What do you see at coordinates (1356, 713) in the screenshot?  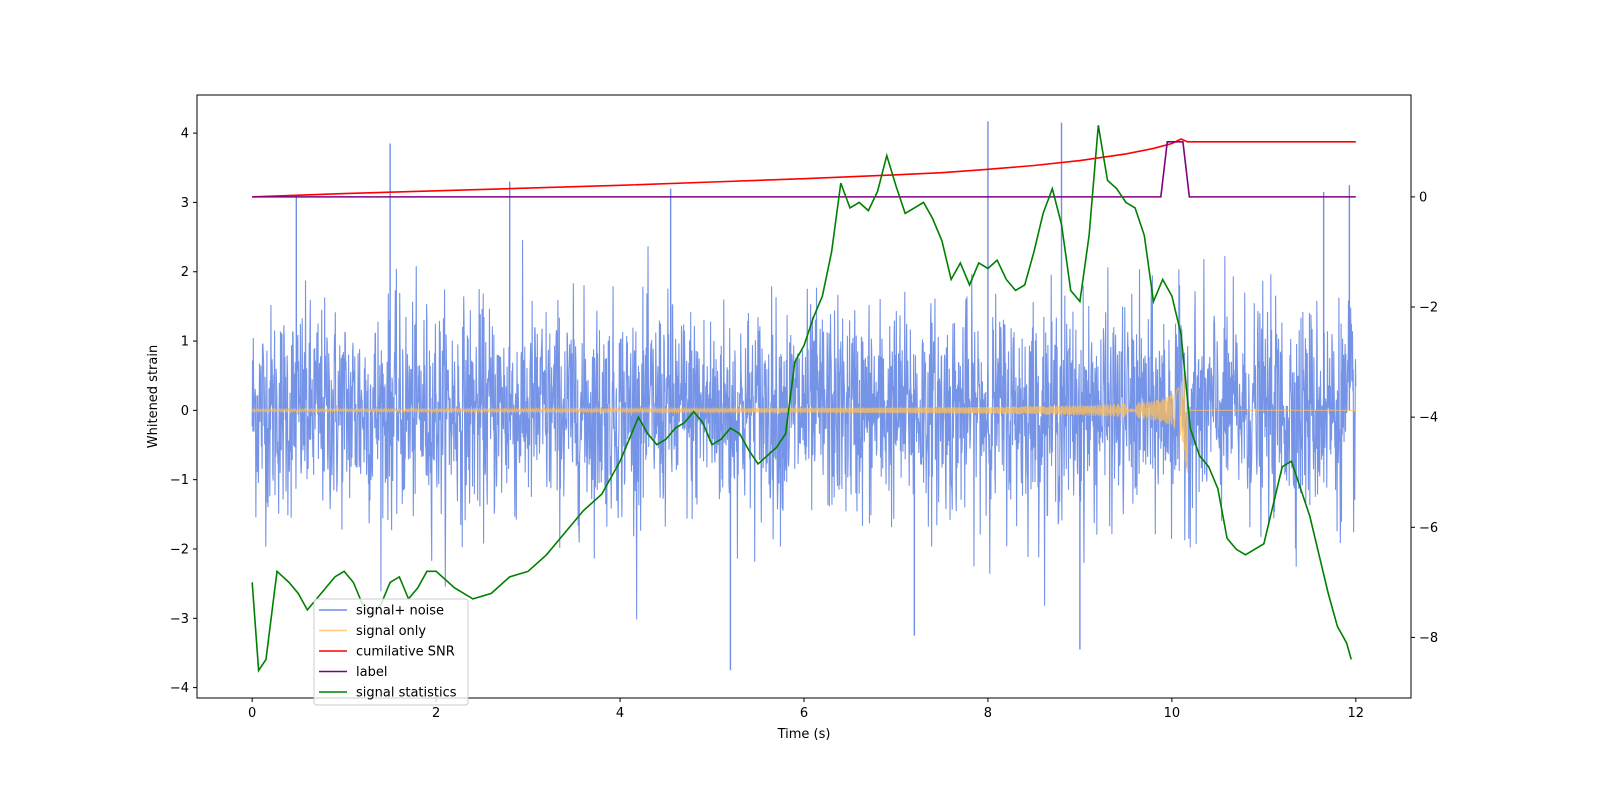 I see `x-tick-label: 12` at bounding box center [1356, 713].